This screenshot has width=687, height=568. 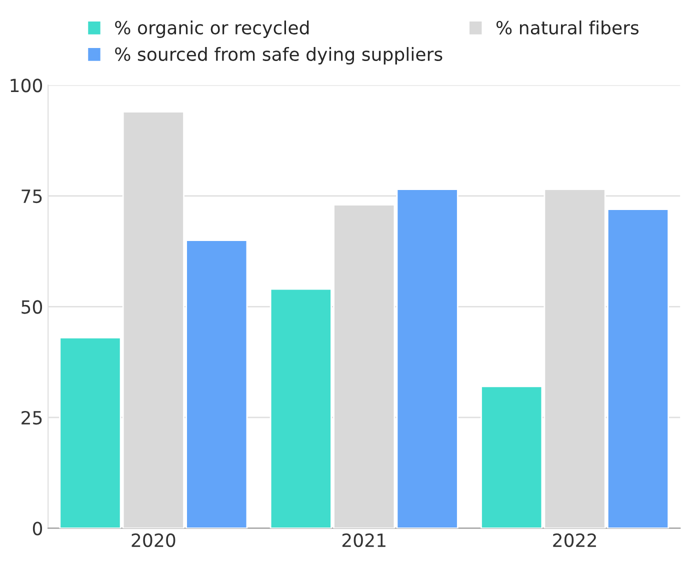 I want to click on y-tick-label: 25, so click(x=32, y=417).